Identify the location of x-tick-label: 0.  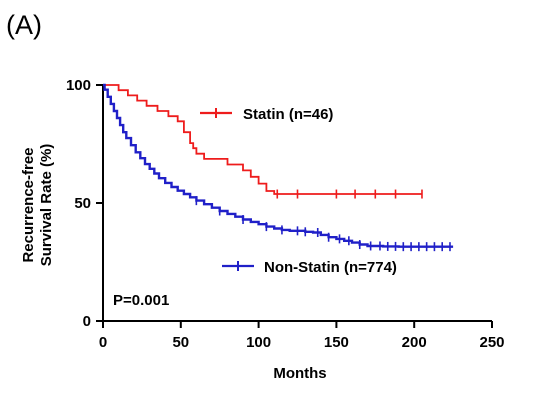
(103, 342).